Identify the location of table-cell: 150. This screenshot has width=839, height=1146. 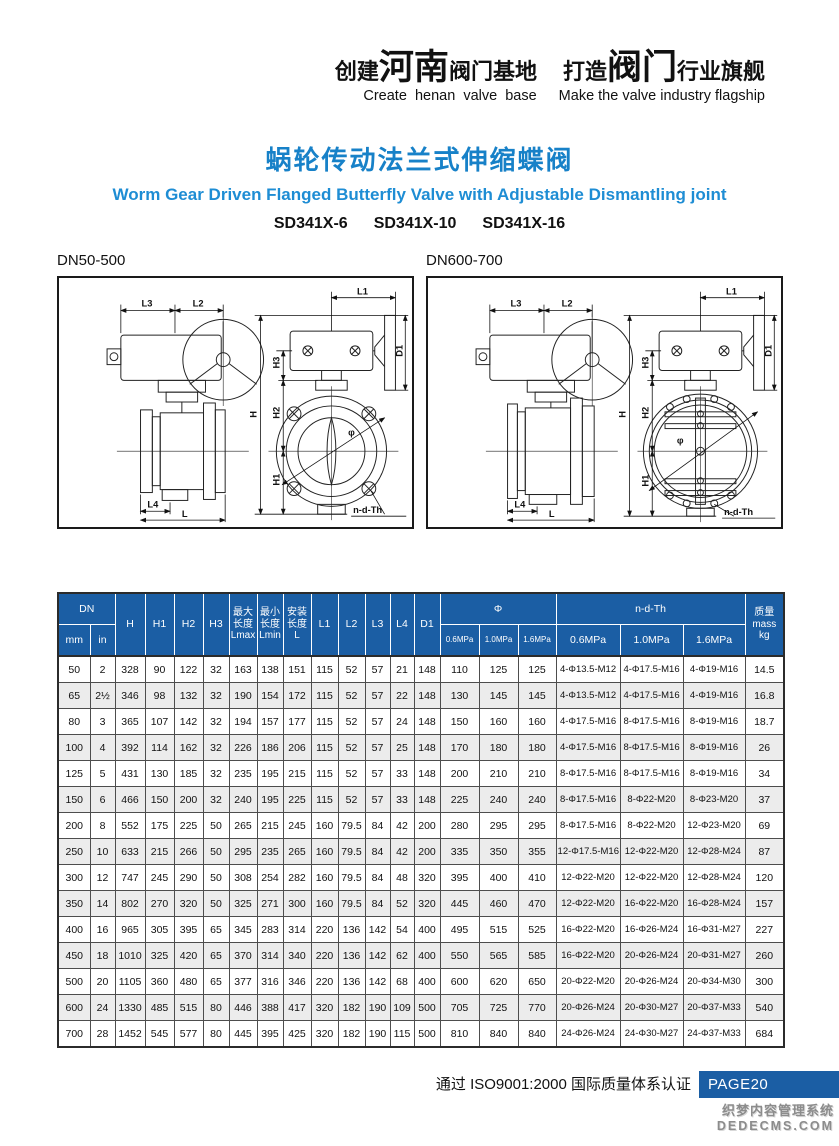
(74, 799).